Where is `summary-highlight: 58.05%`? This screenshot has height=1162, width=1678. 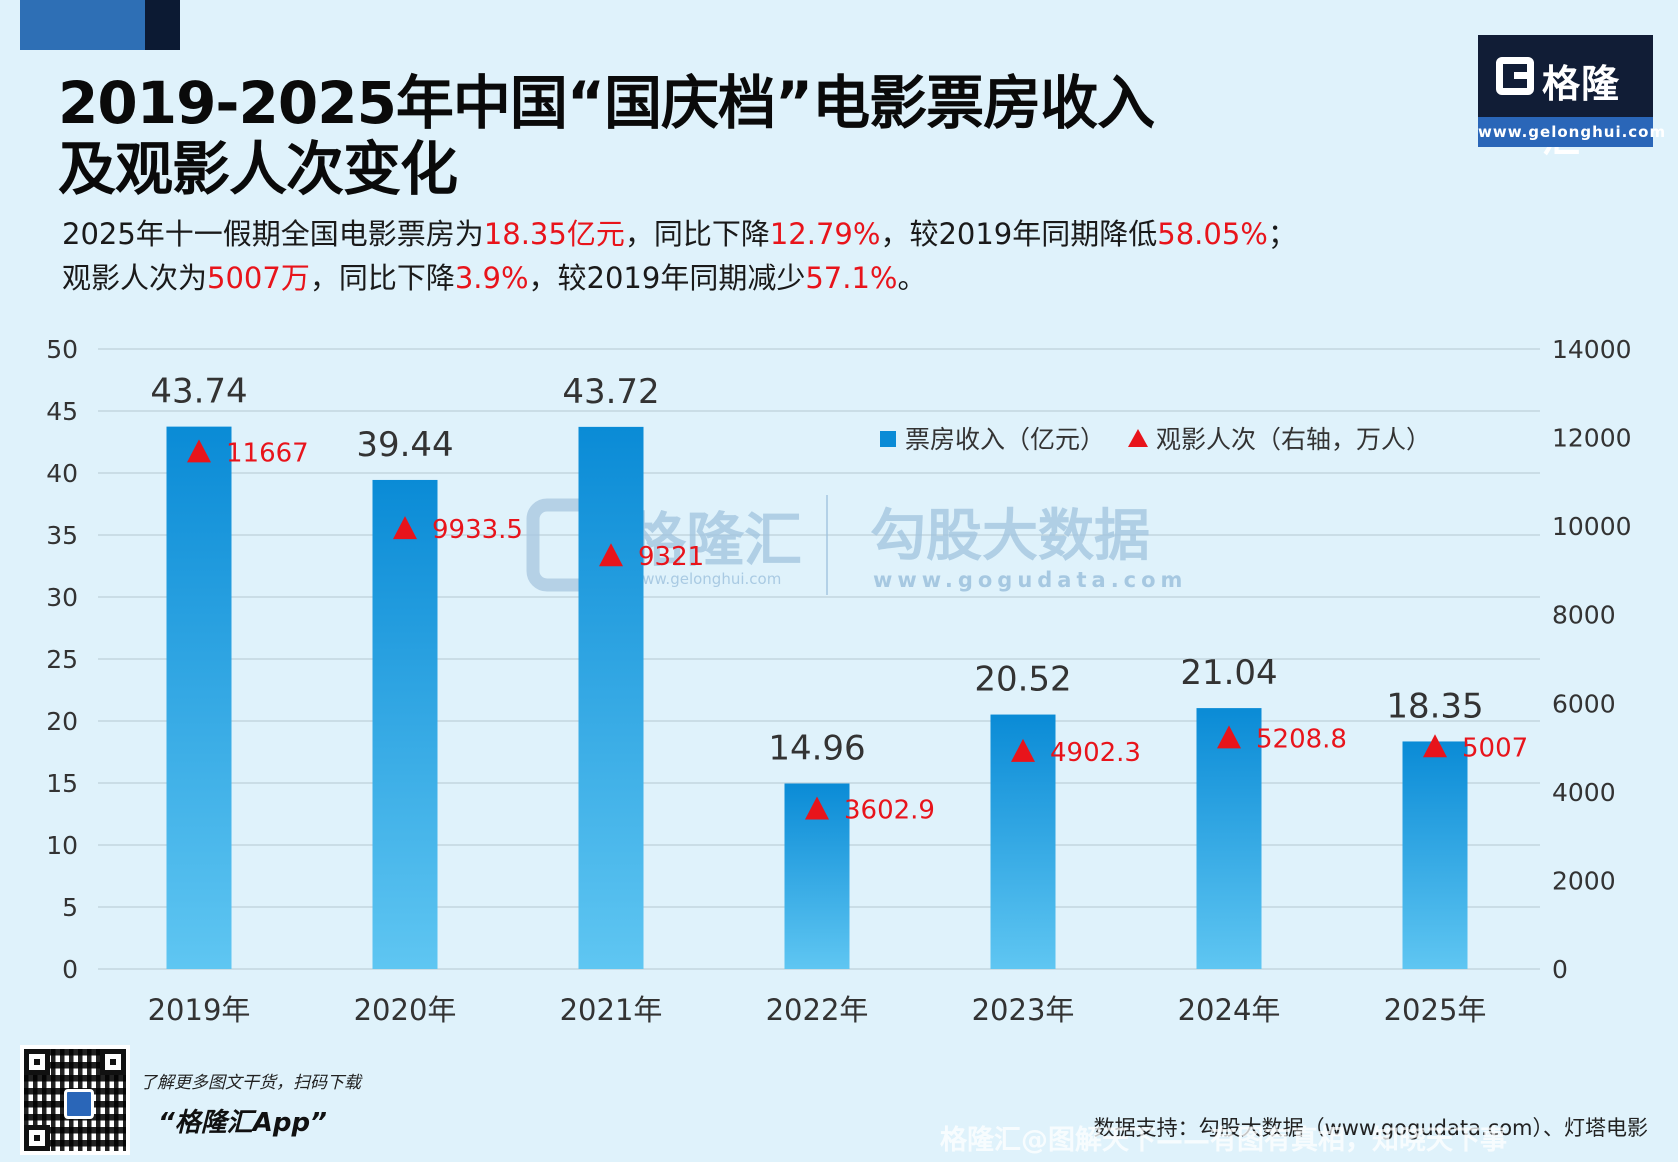 summary-highlight: 58.05% is located at coordinates (1212, 234).